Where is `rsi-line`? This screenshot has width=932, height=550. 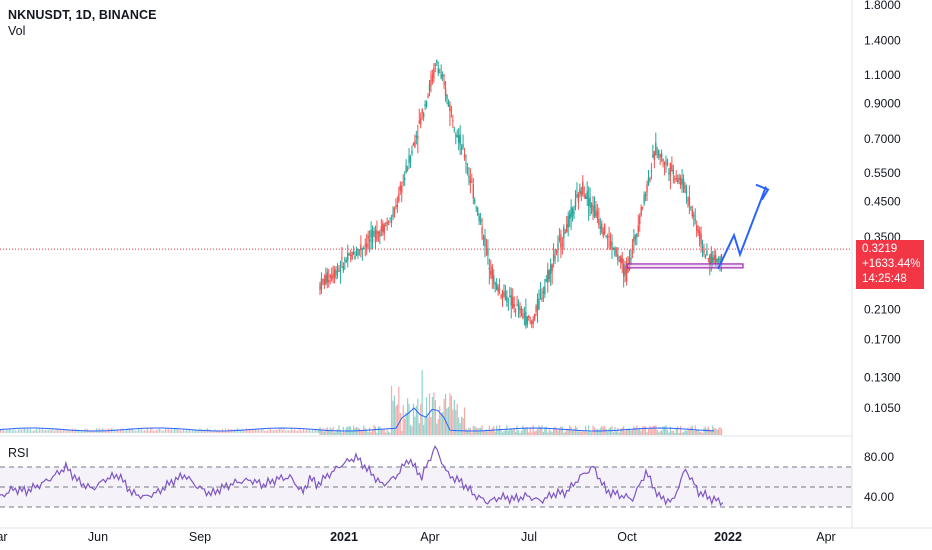
rsi-line is located at coordinates (362, 476).